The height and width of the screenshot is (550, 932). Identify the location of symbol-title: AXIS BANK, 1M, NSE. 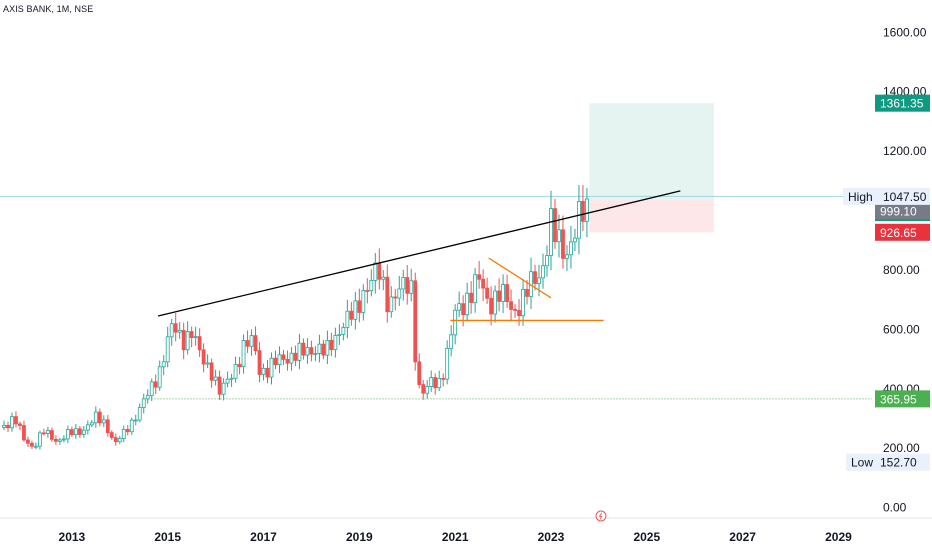
(48, 9).